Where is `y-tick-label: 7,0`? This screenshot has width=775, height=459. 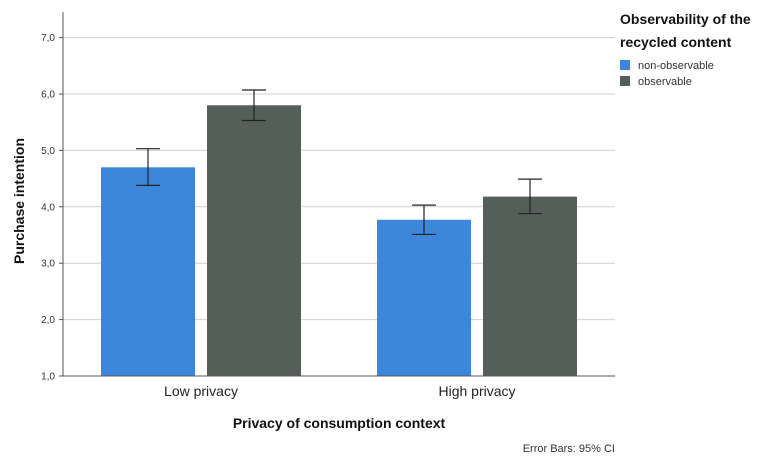 y-tick-label: 7,0 is located at coordinates (48, 38).